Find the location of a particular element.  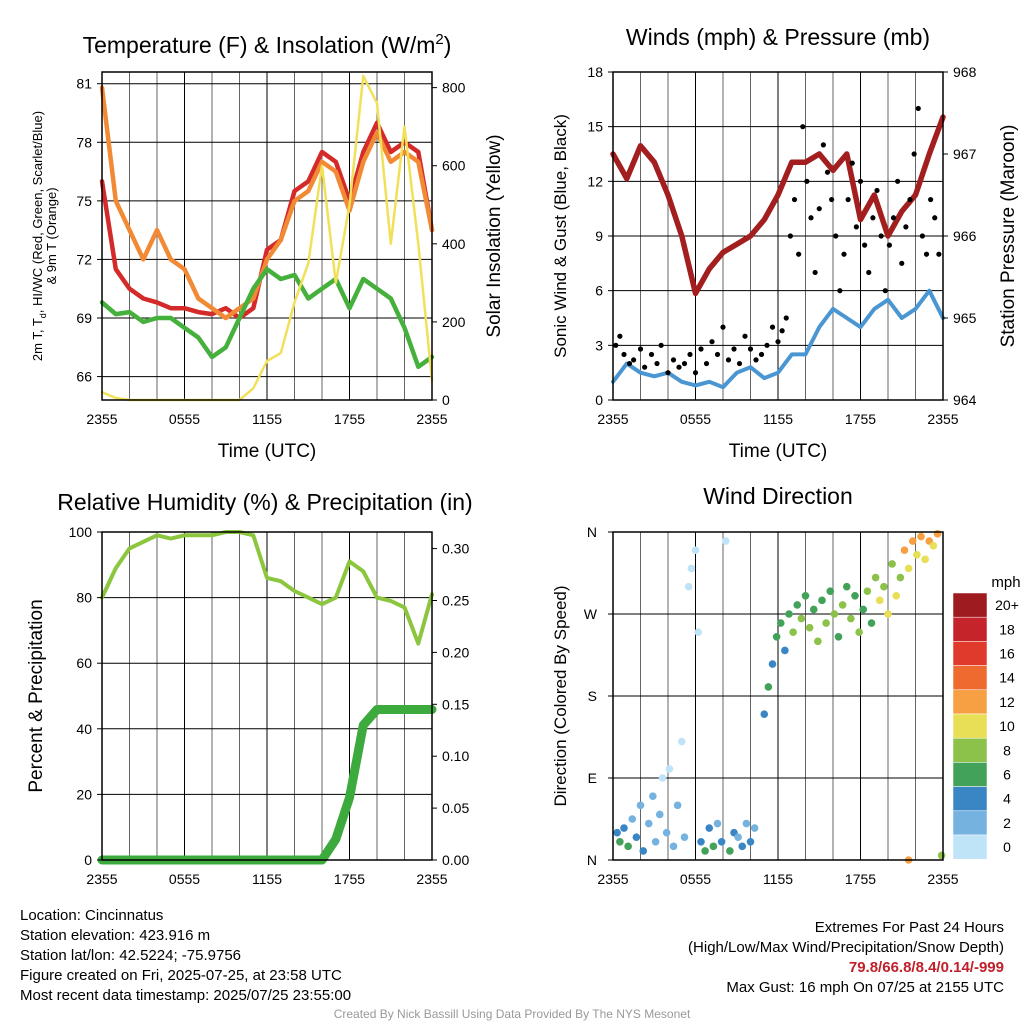

colorbar-label: 12 is located at coordinates (1007, 702).